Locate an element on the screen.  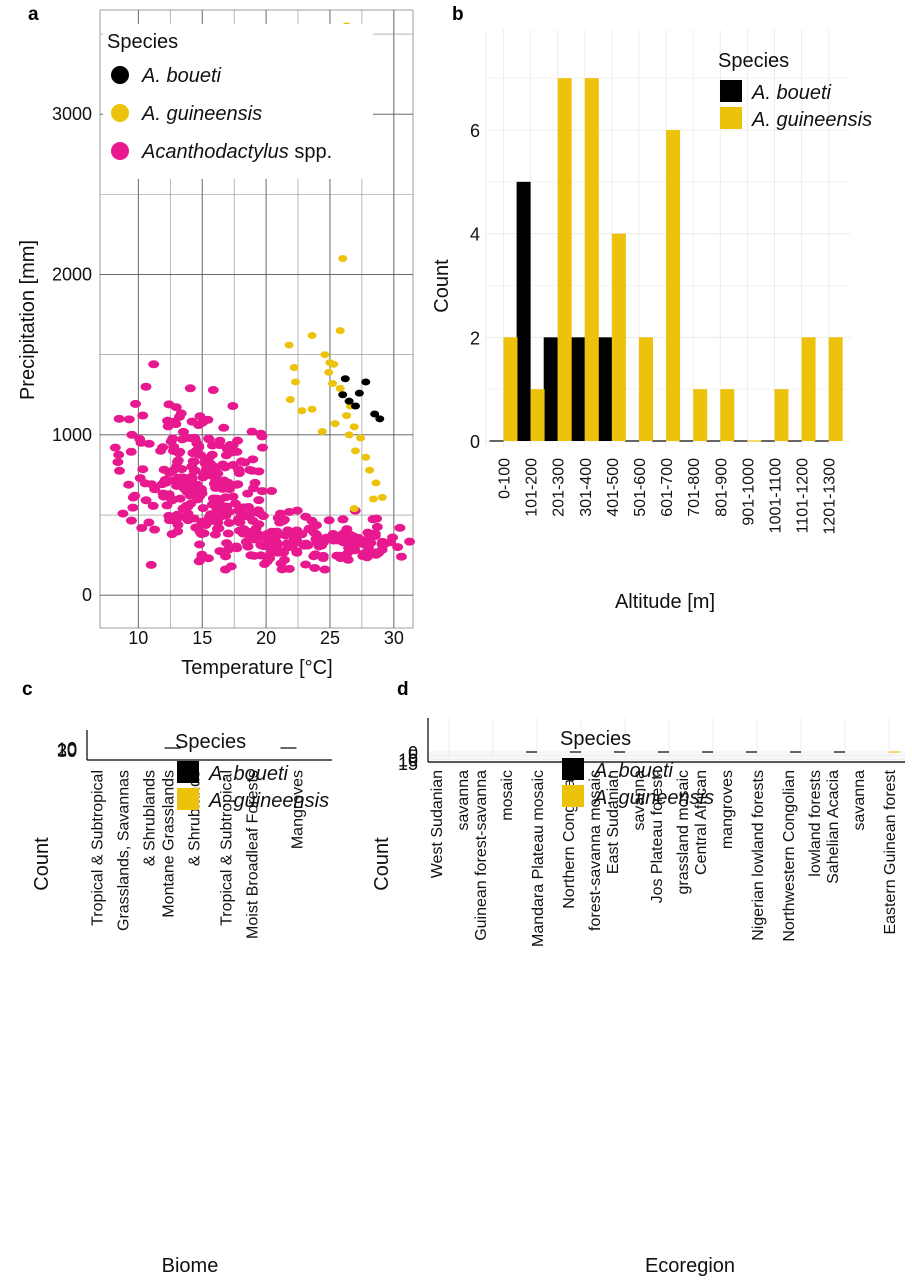
panel-a-letter: a is located at coordinates (33, 14).